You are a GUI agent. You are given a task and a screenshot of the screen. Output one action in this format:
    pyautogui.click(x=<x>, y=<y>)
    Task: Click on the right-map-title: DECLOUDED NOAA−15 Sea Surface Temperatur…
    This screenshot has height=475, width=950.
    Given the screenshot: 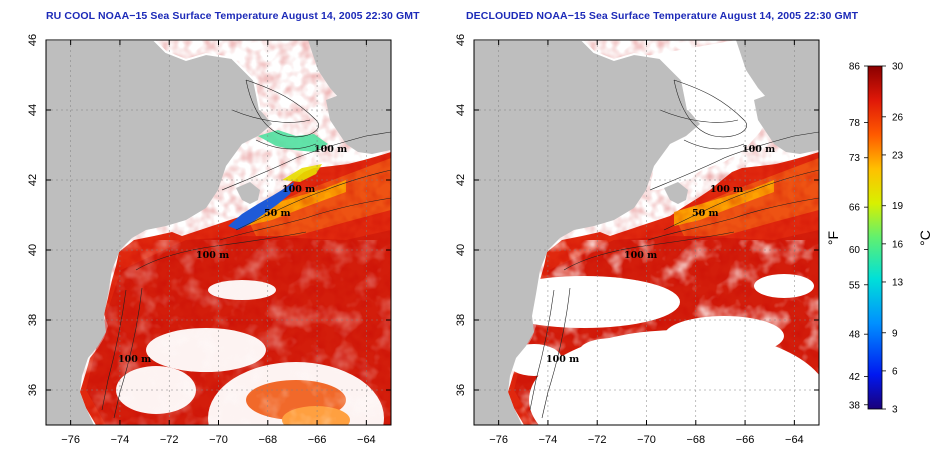 What is the action you would take?
    pyautogui.click(x=662, y=16)
    